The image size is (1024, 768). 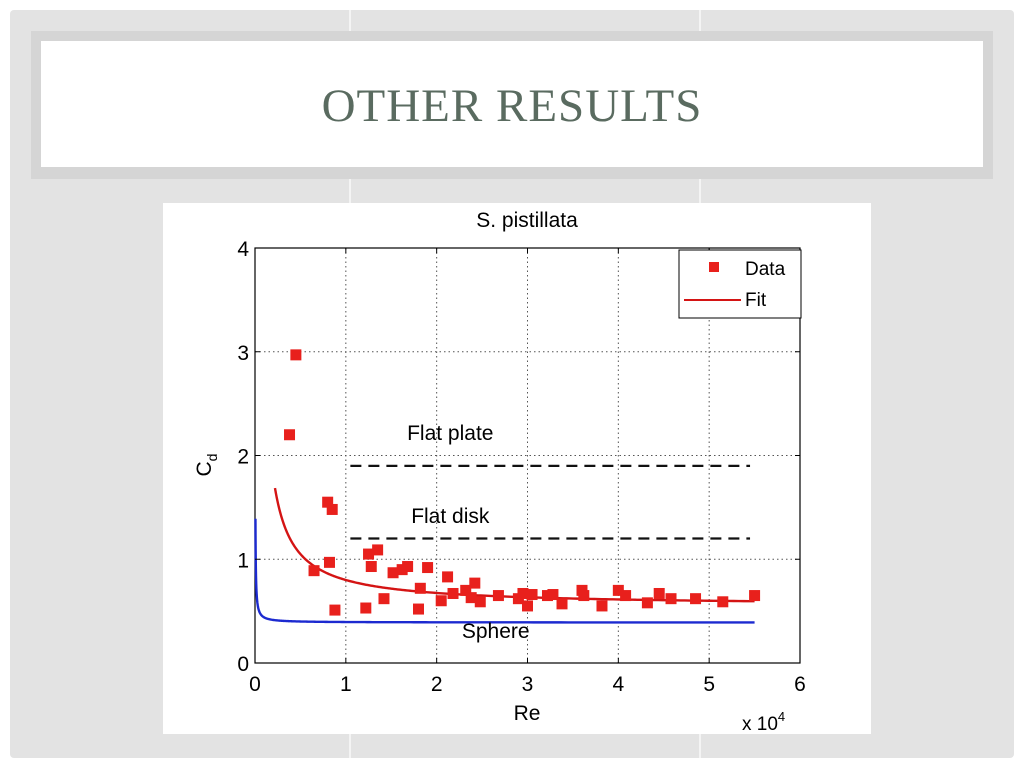 I want to click on legend-box, so click(x=740, y=284).